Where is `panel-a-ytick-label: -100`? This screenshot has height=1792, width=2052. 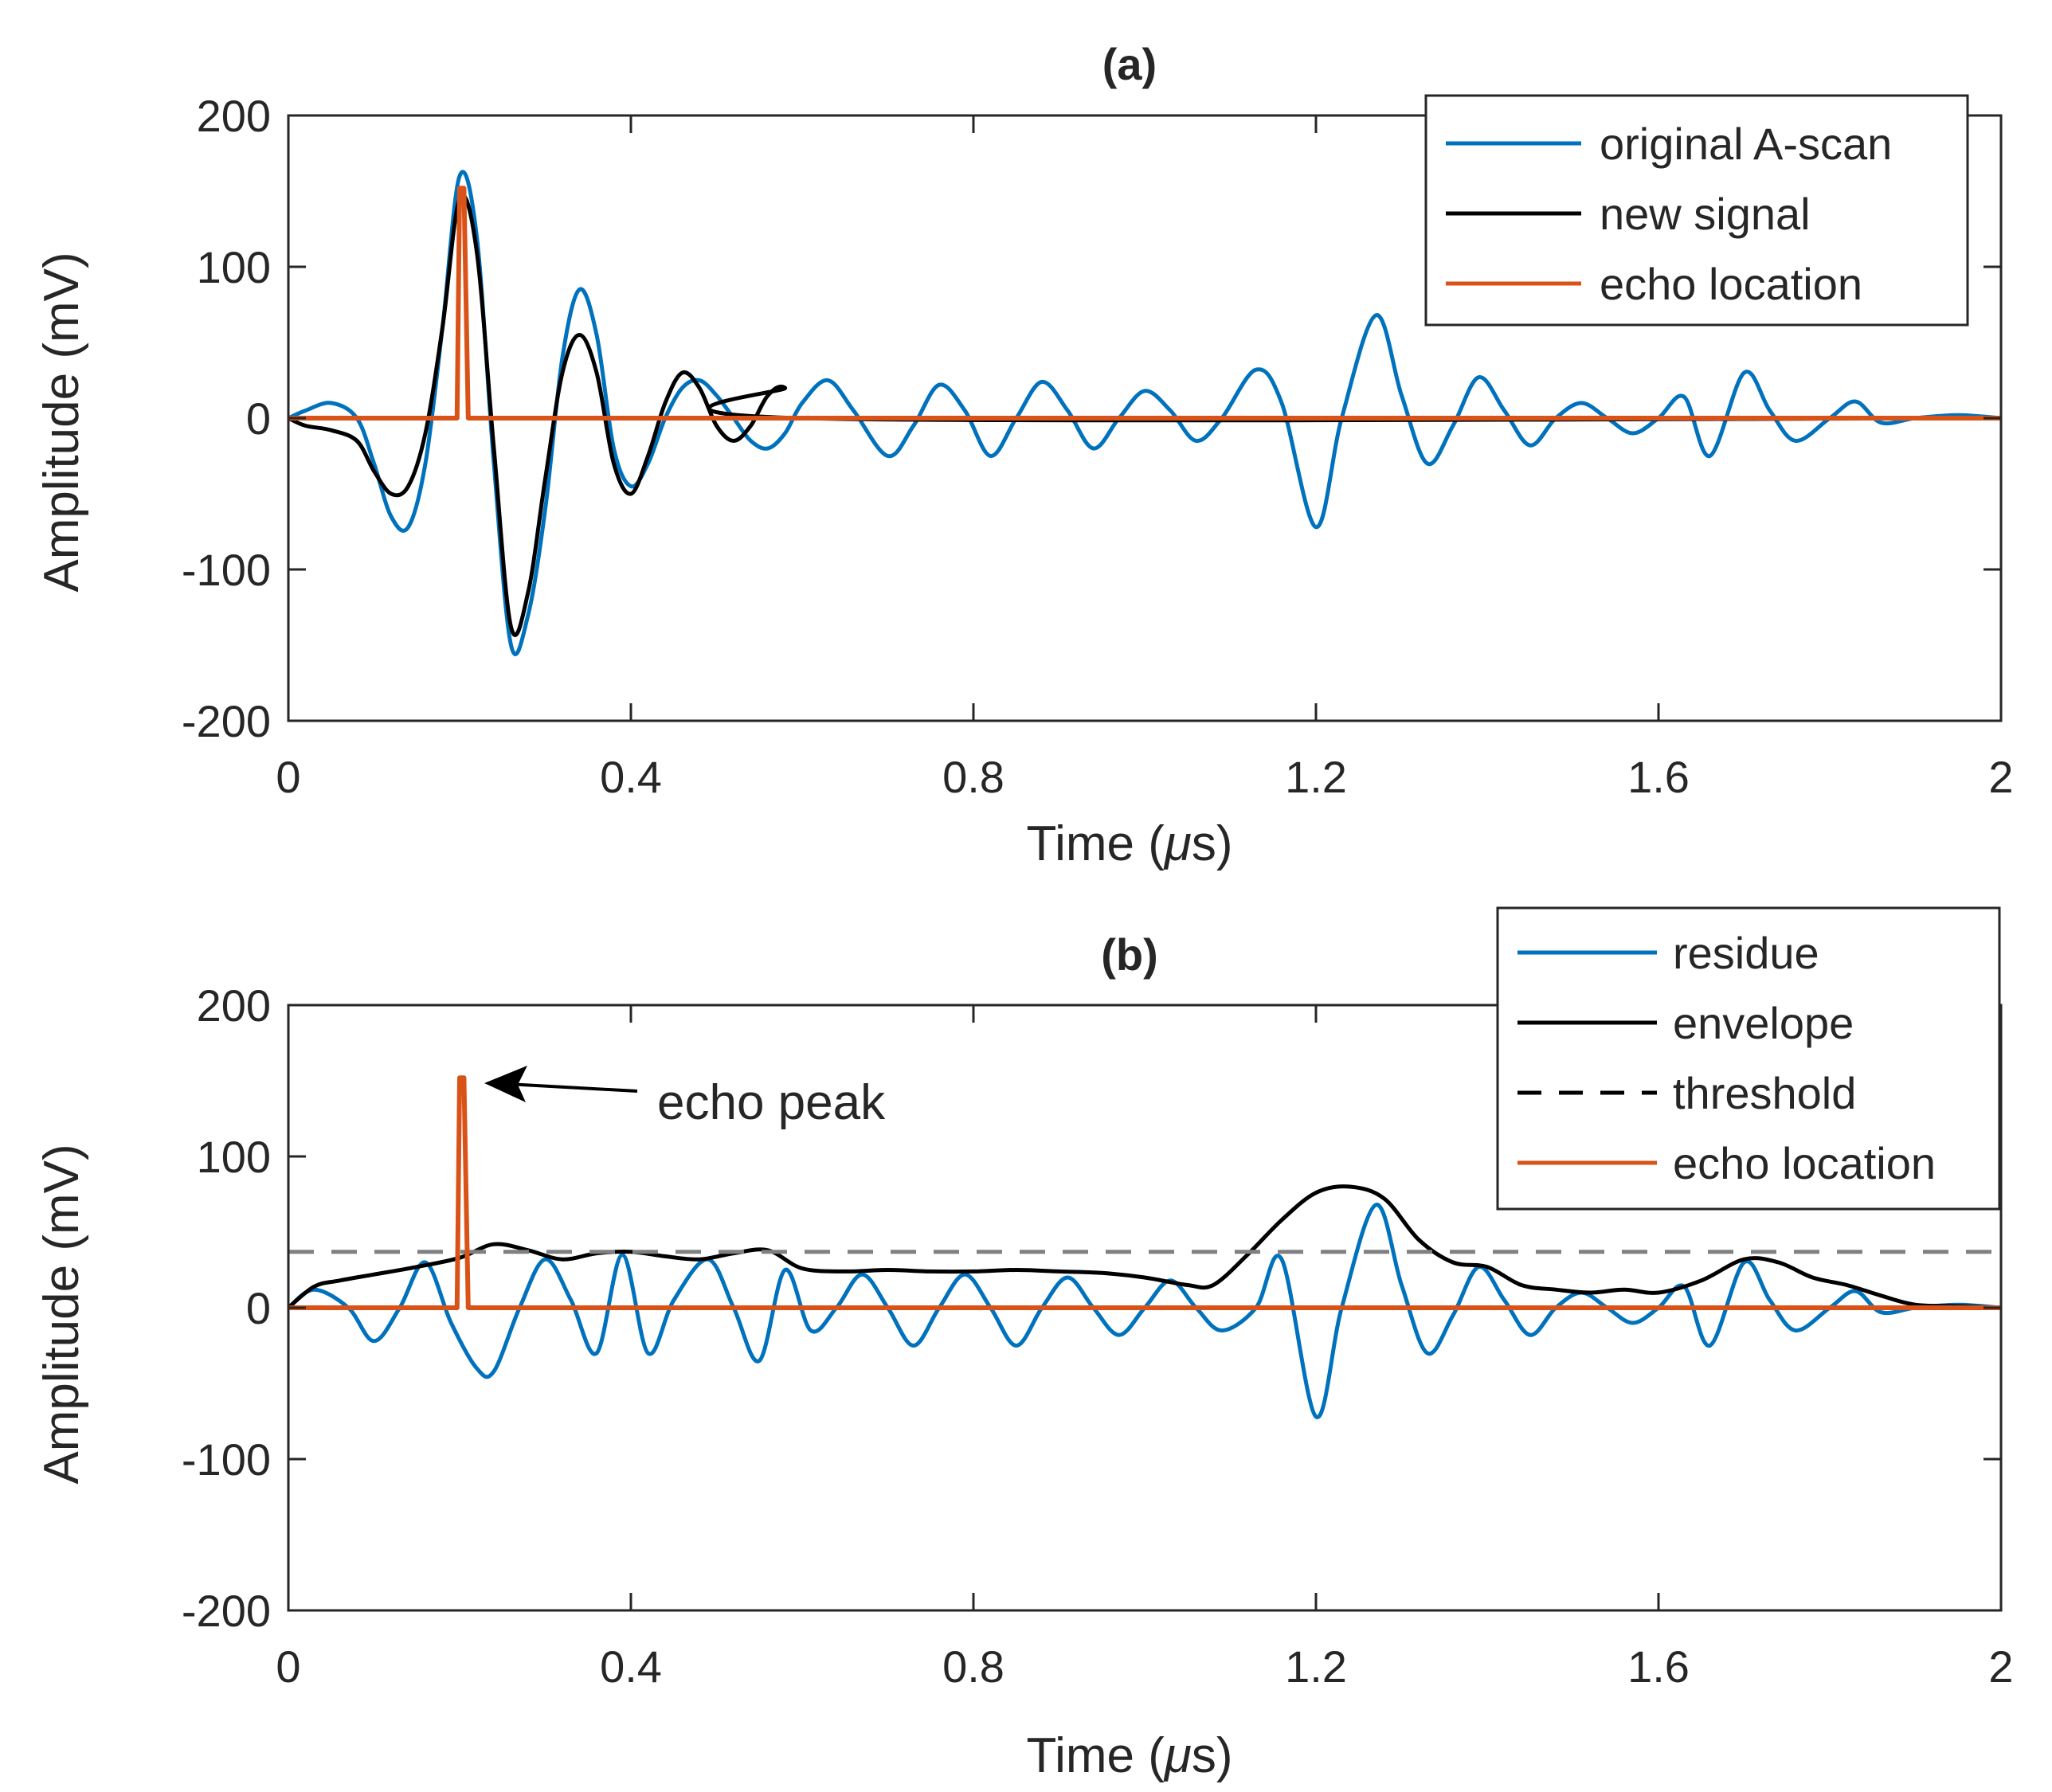
panel-a-ytick-label: -100 is located at coordinates (227, 570).